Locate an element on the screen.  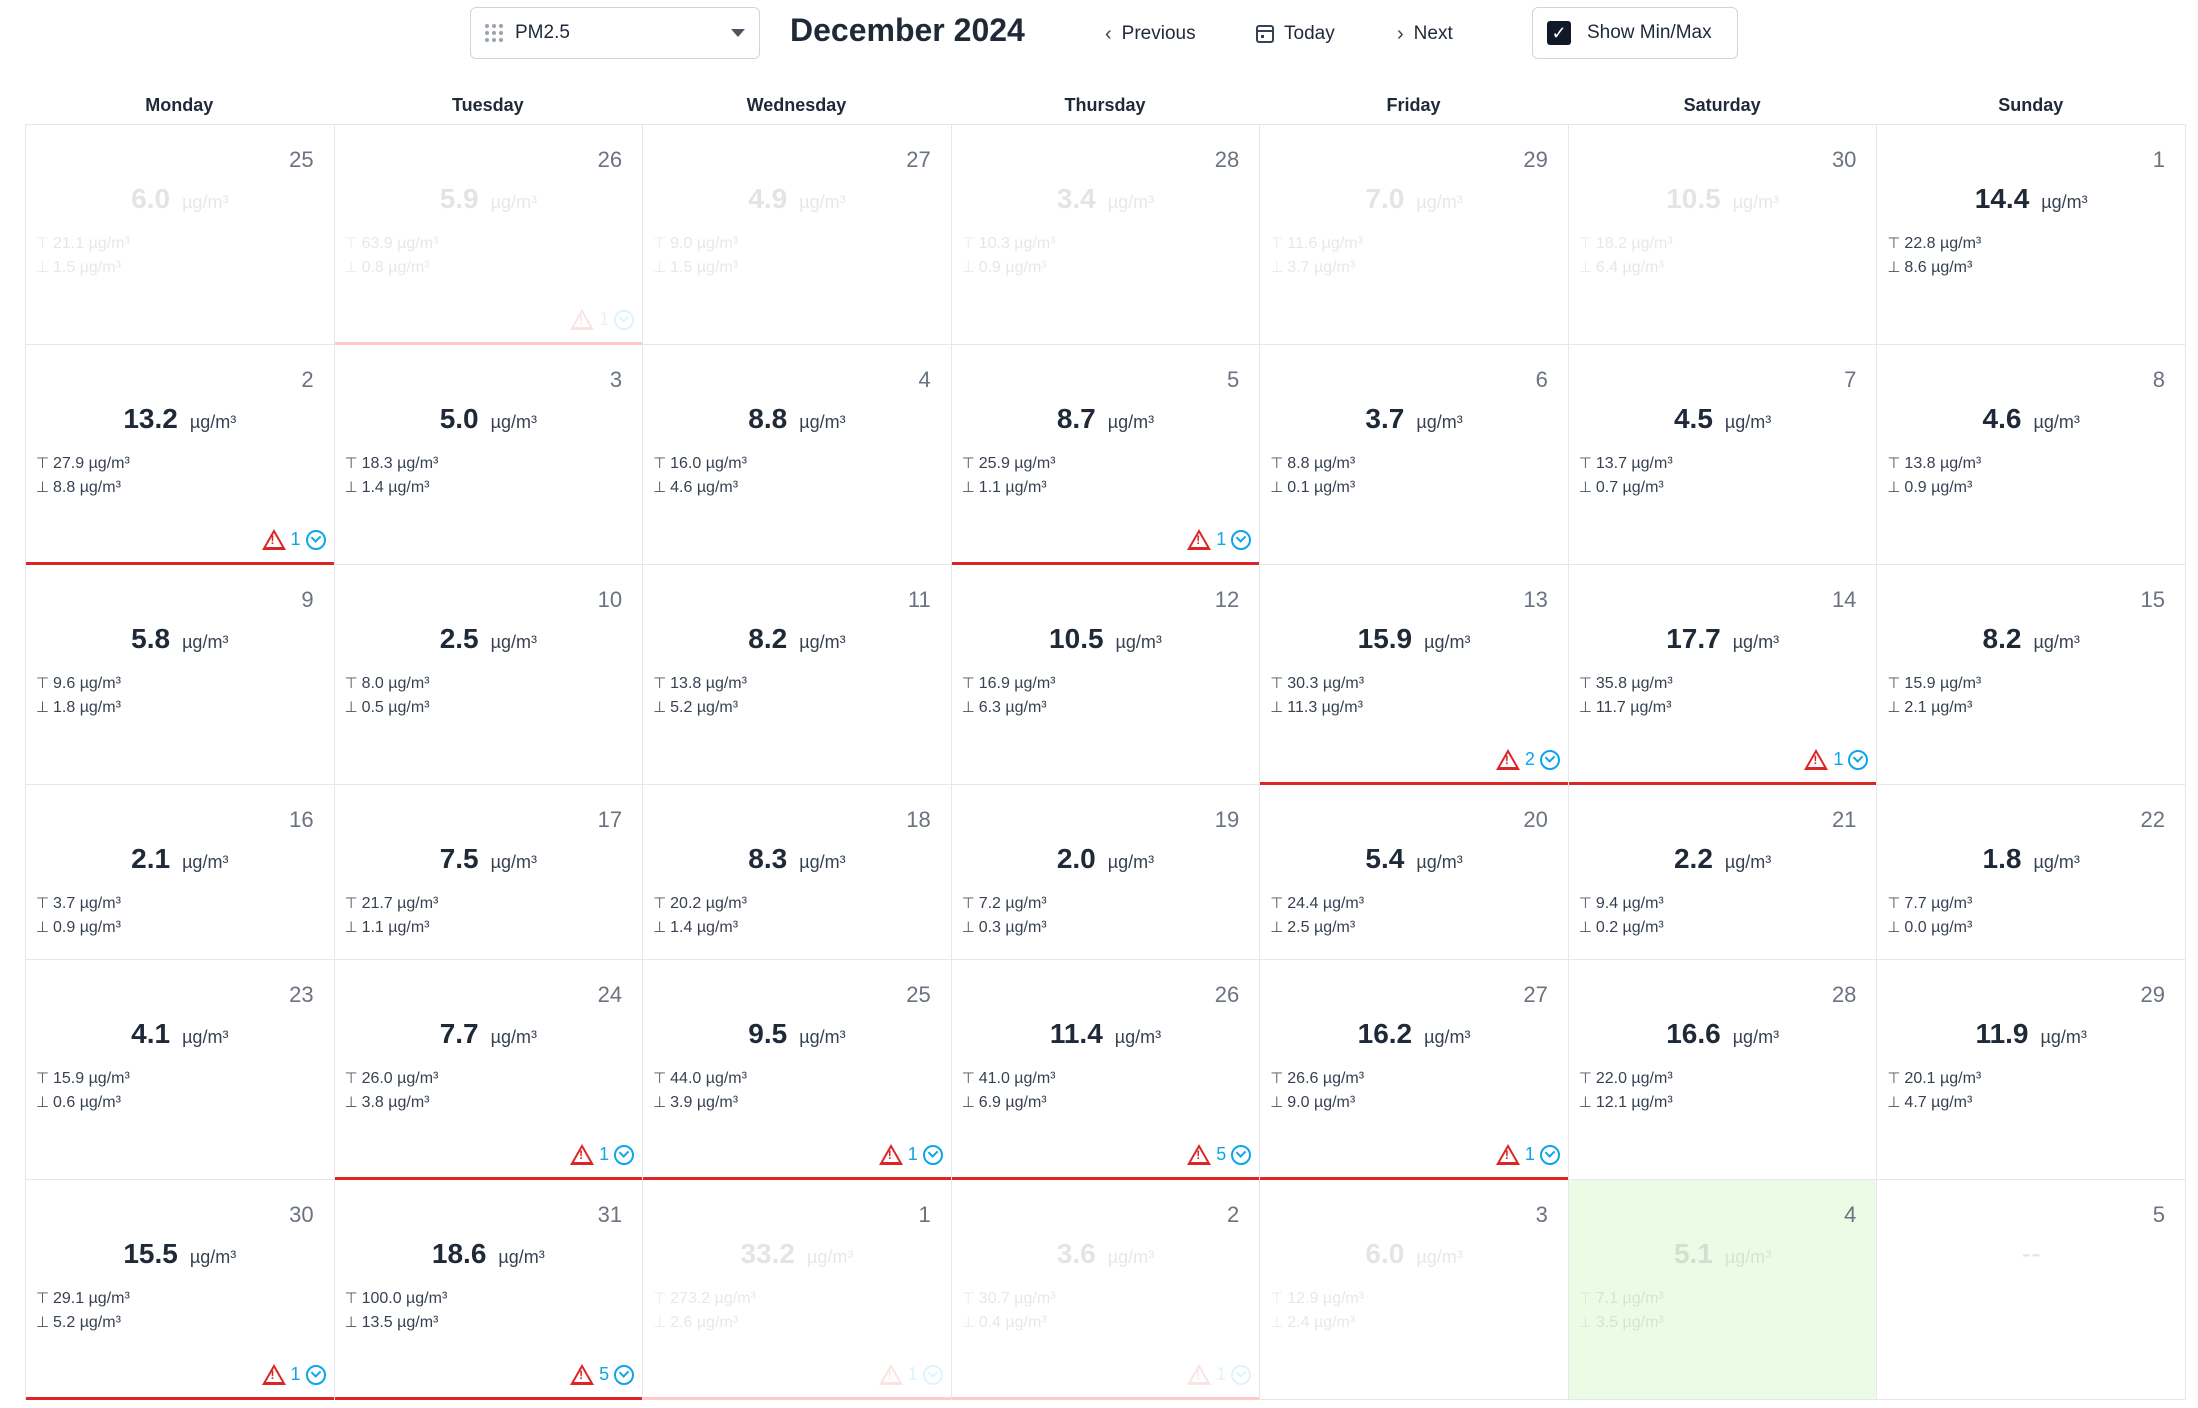
day-cell: 4.6 µg/m³ ⊤ 13.8 µg/m³ ⊥ 0.9 µg/m³ 8 is located at coordinates (2031, 455).